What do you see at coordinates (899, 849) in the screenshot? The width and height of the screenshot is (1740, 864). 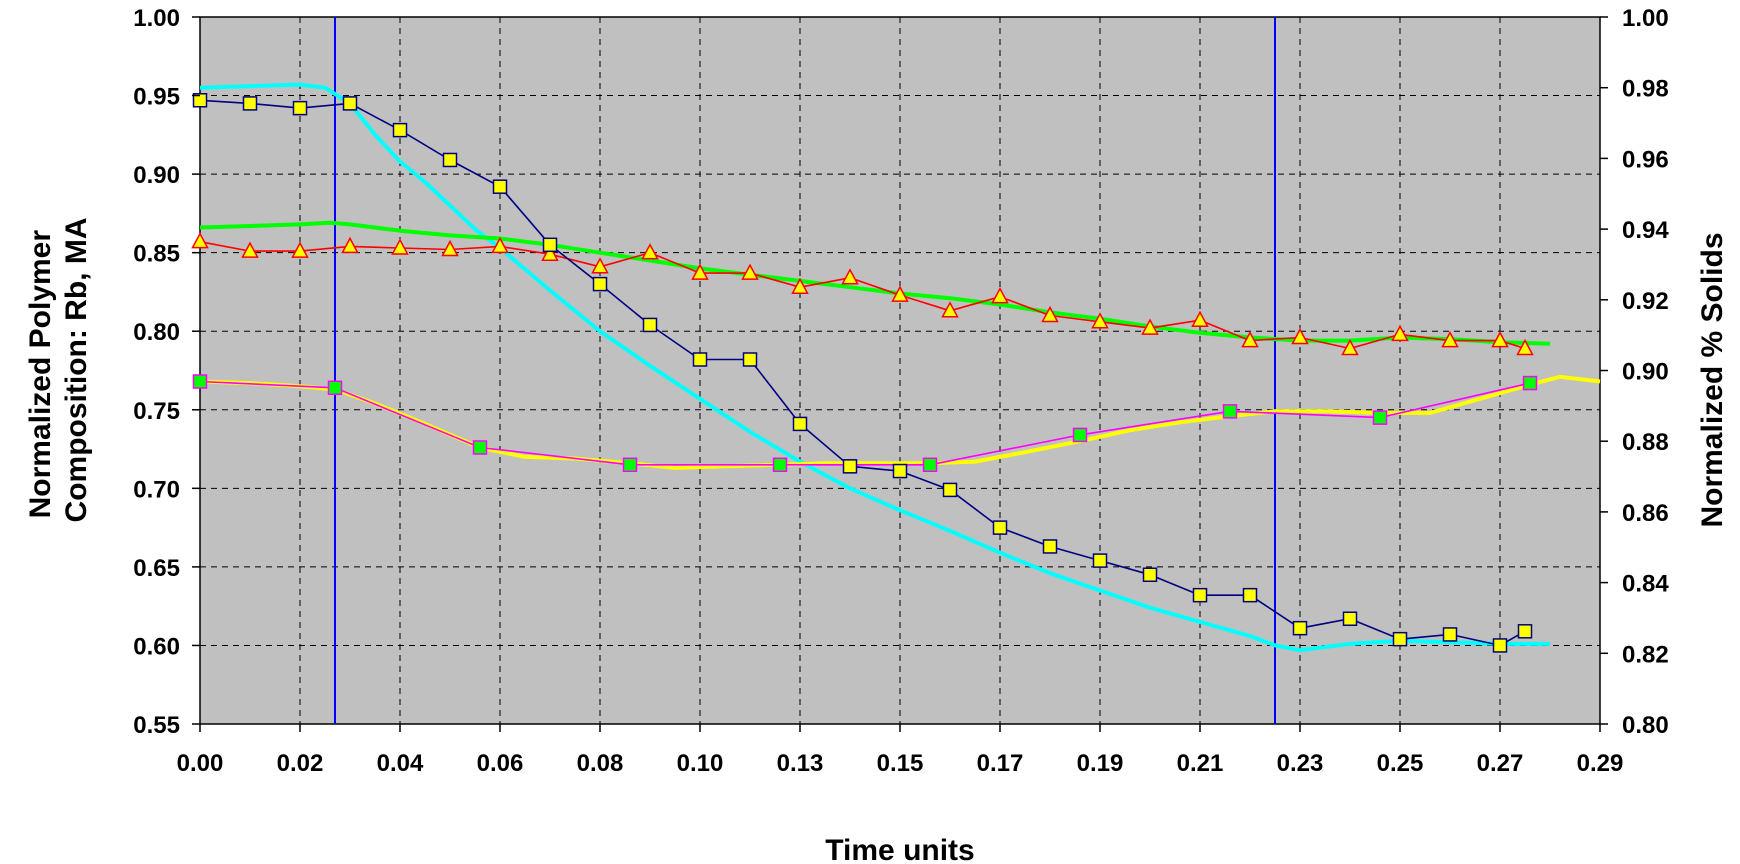 I see `x-axis-title: Time units` at bounding box center [899, 849].